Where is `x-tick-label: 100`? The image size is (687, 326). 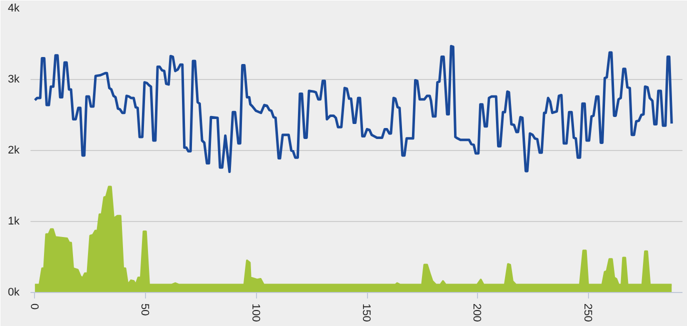
x-tick-label: 100 is located at coordinates (255, 313).